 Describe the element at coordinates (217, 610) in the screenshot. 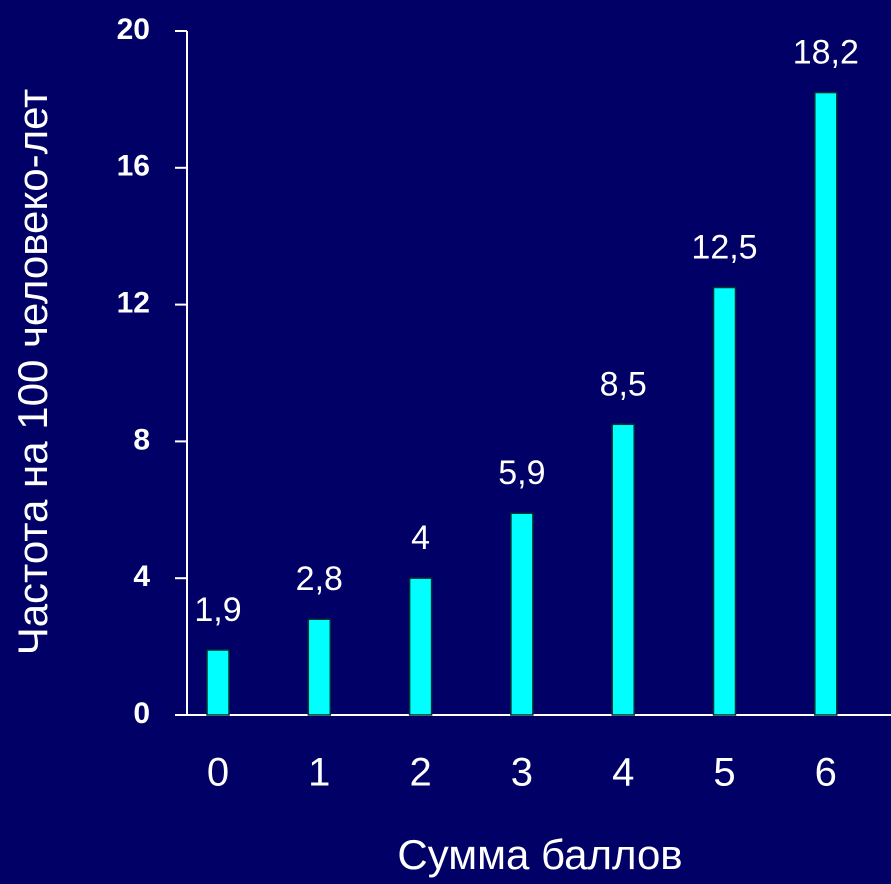

I see `value-label: 1,9` at that location.